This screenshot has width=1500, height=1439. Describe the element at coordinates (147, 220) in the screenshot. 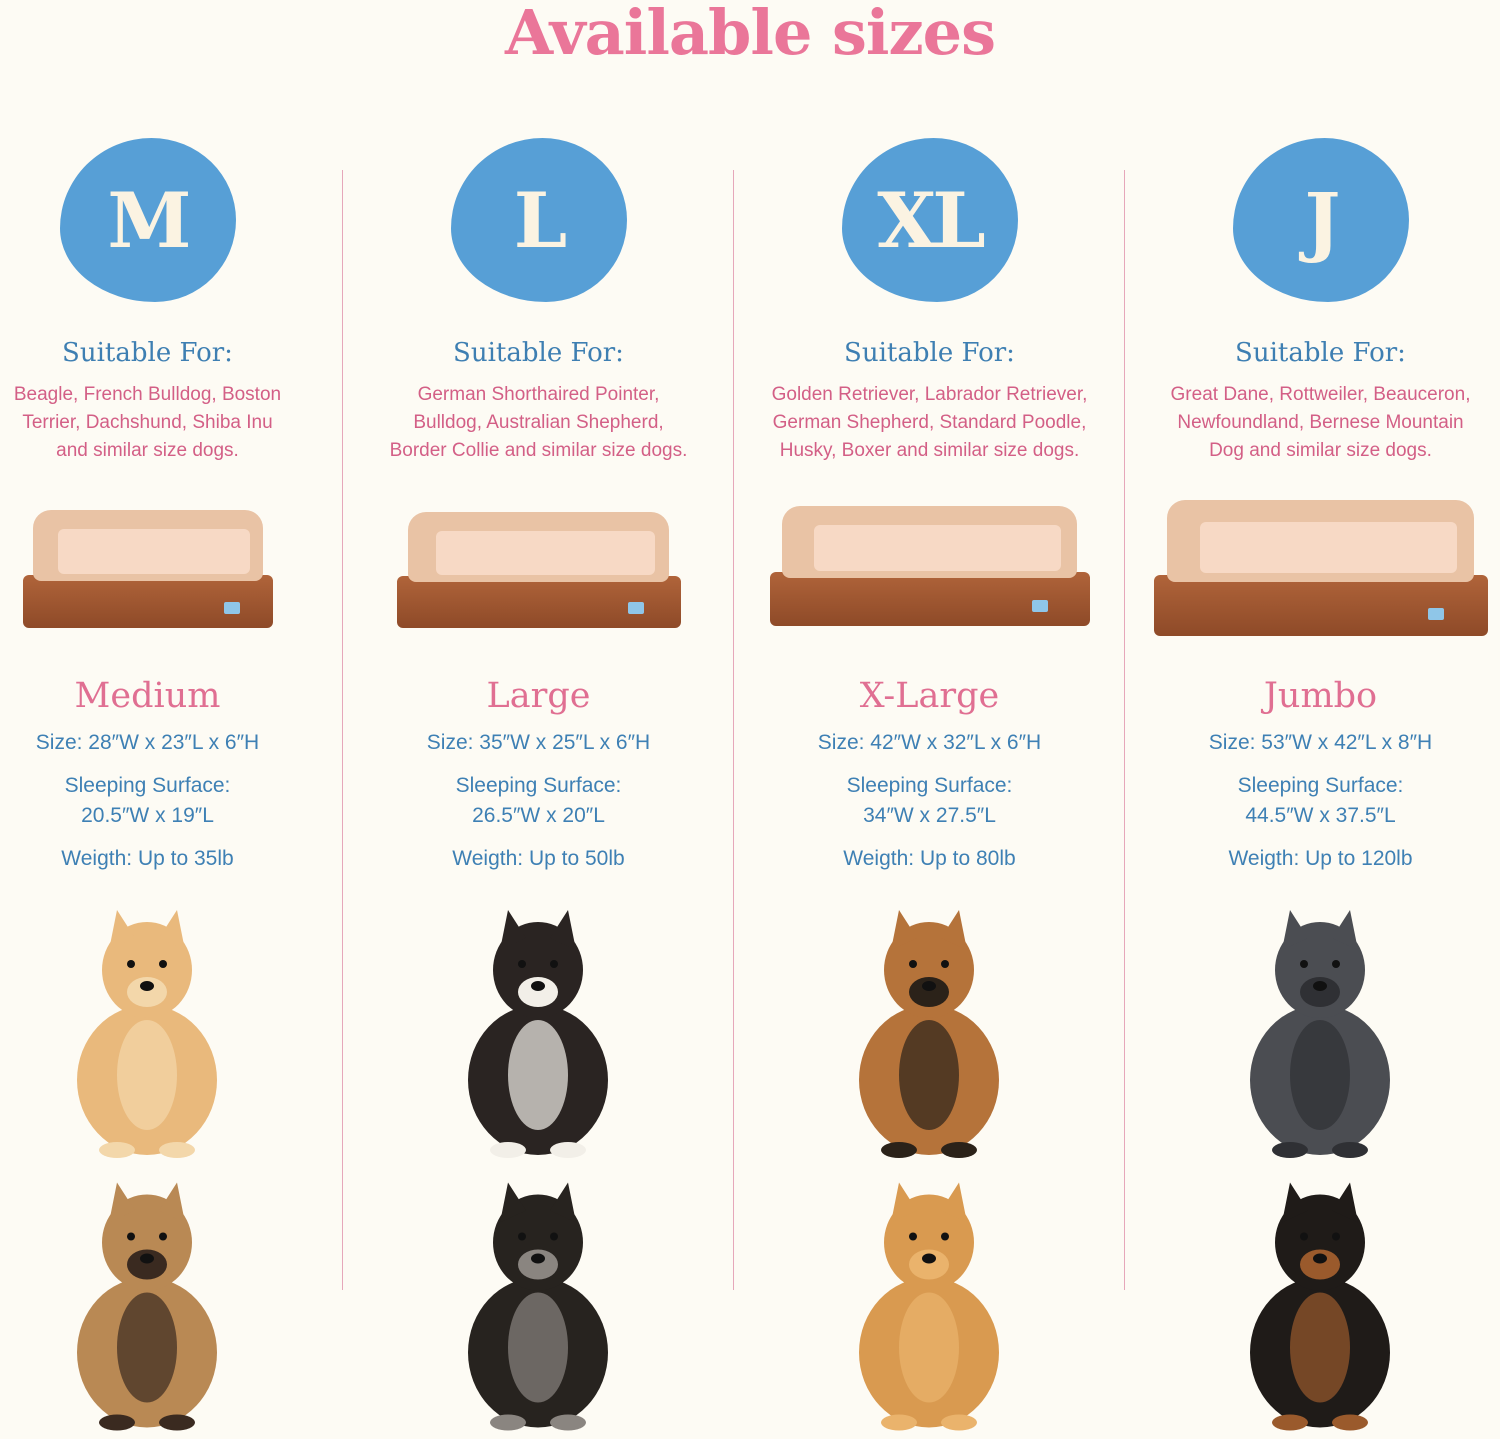

I see `size-badge: M` at that location.